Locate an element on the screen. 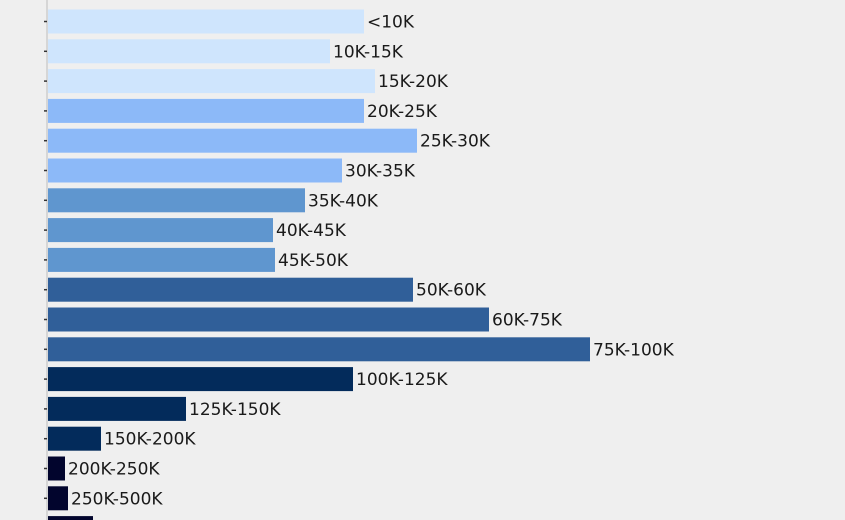 The width and height of the screenshot is (845, 520). bar-label: 45K-50K is located at coordinates (313, 261).